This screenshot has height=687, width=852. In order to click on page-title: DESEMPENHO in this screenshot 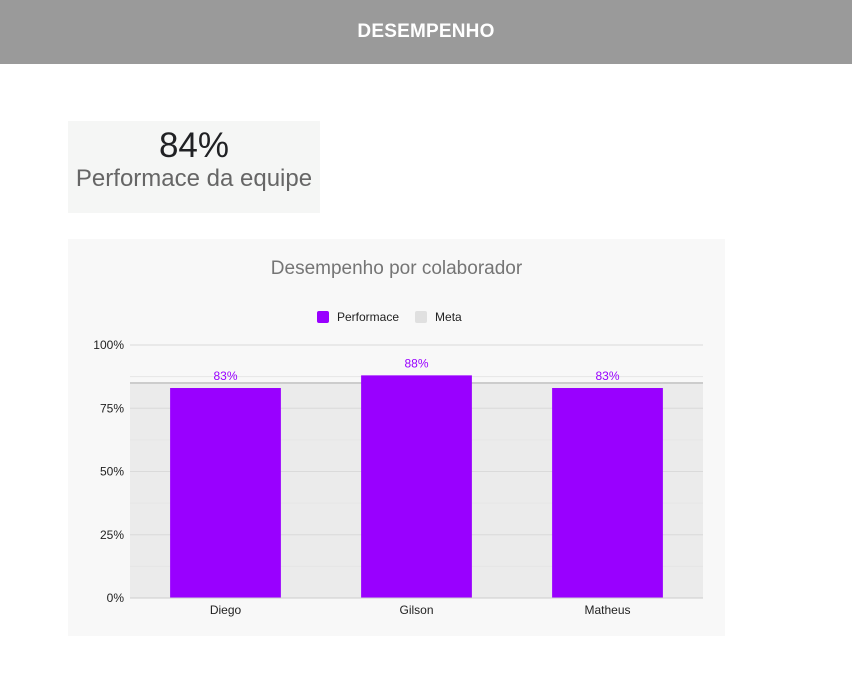, I will do `click(426, 31)`.